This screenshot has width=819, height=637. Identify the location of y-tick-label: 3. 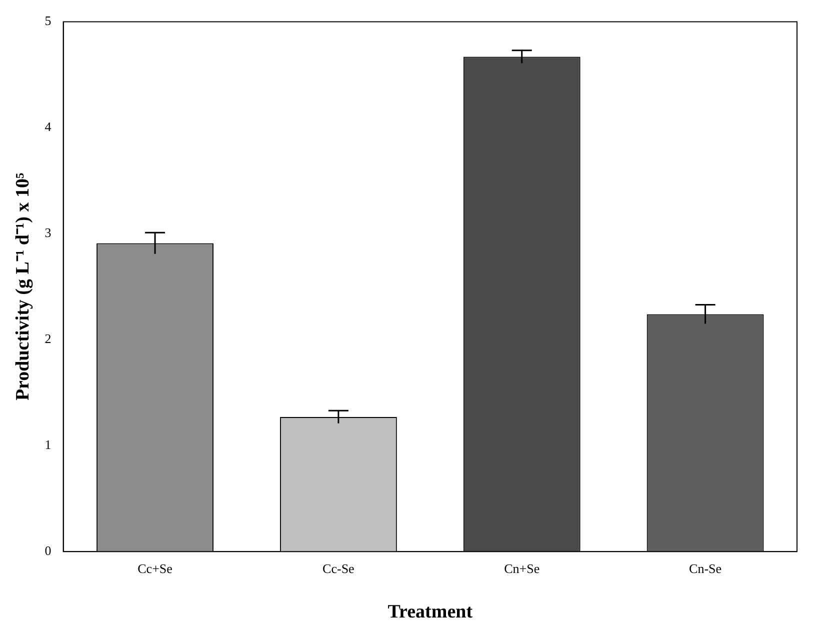
(48, 232).